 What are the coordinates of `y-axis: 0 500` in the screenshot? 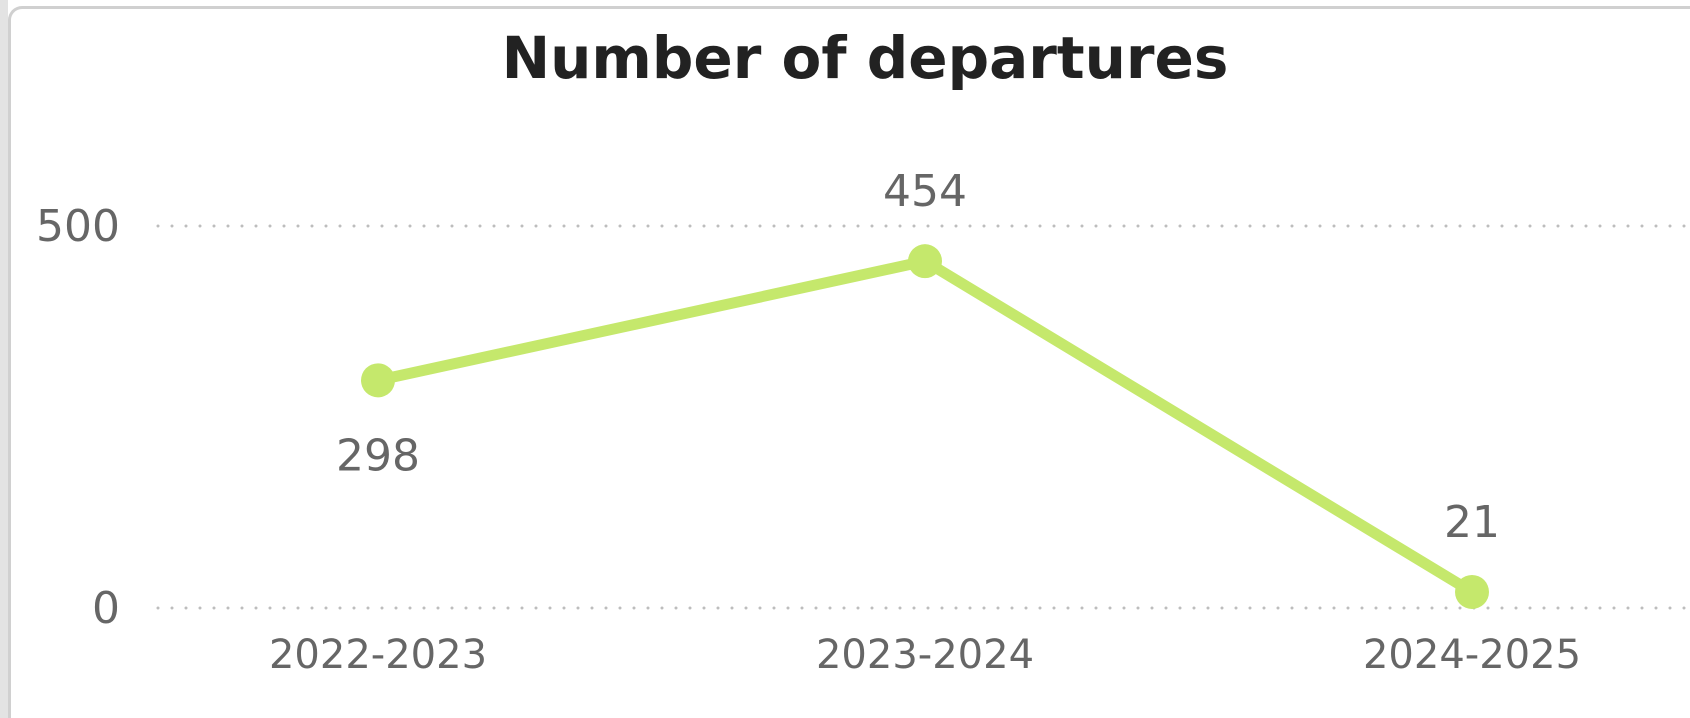 It's located at (78, 417).